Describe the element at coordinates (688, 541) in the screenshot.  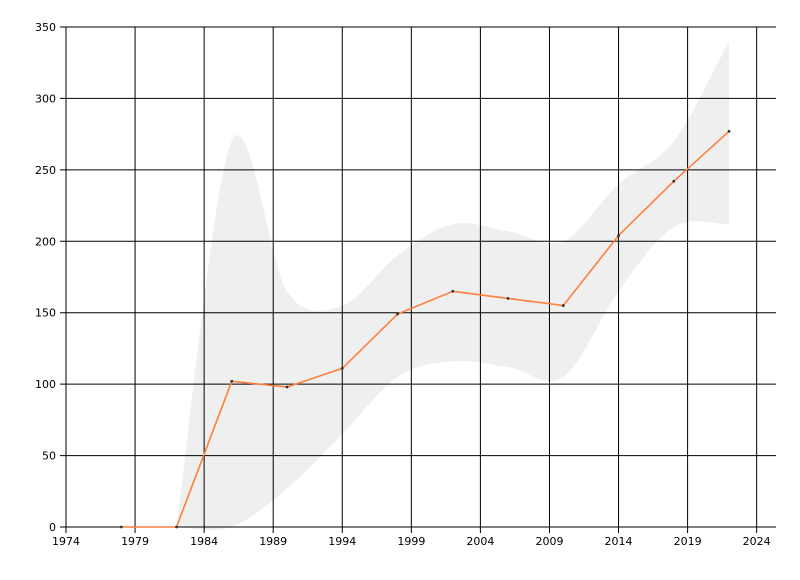
I see `x-tick-label: 2019` at that location.